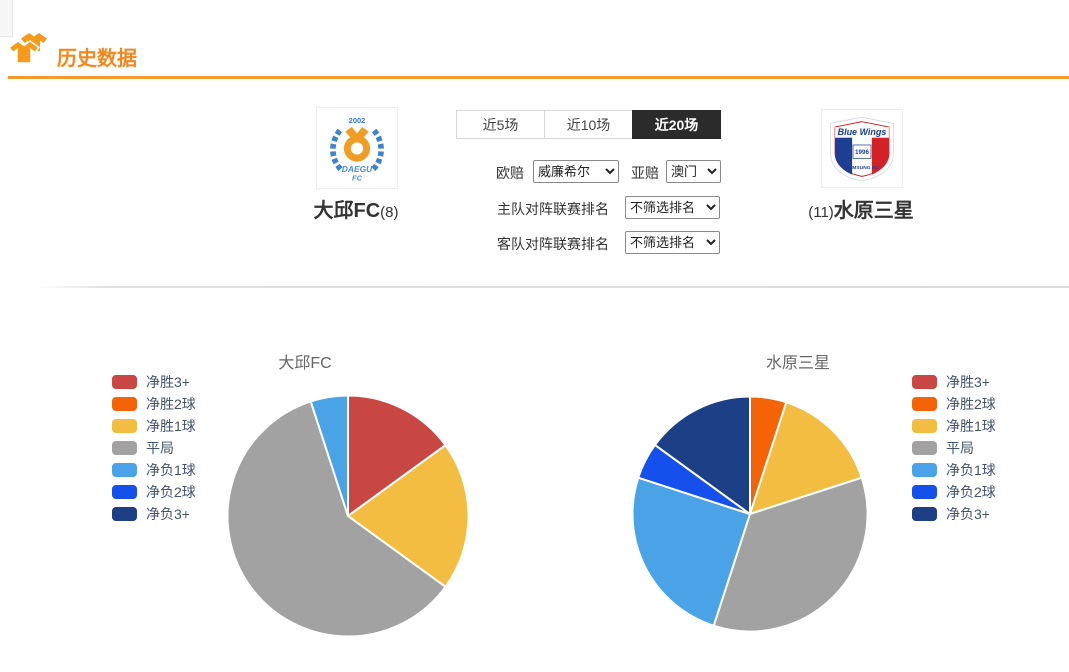 Image resolution: width=1069 pixels, height=672 pixels. Describe the element at coordinates (821, 212) in the screenshot. I see `away-team-rank: (11)` at that location.